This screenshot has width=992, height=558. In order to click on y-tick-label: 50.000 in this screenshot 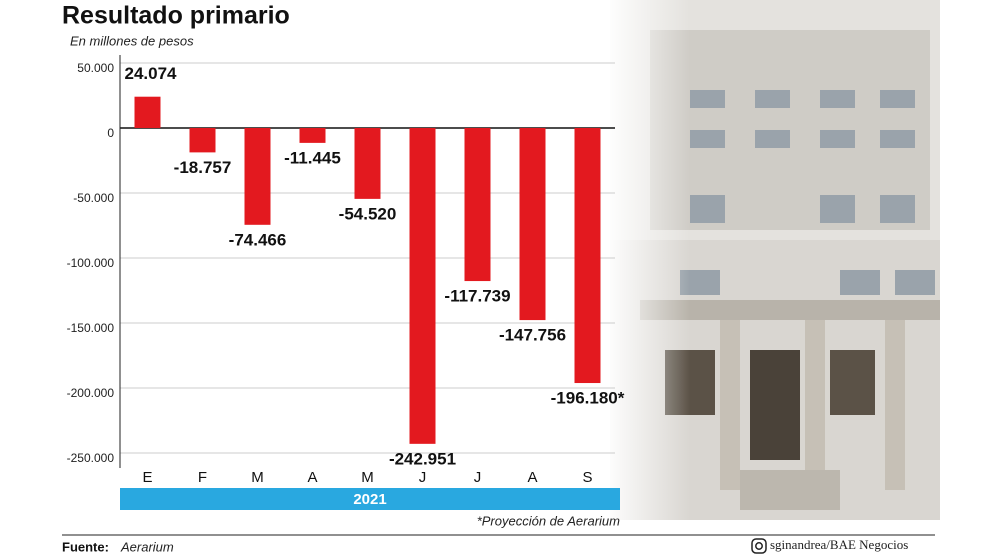, I will do `click(95, 68)`.